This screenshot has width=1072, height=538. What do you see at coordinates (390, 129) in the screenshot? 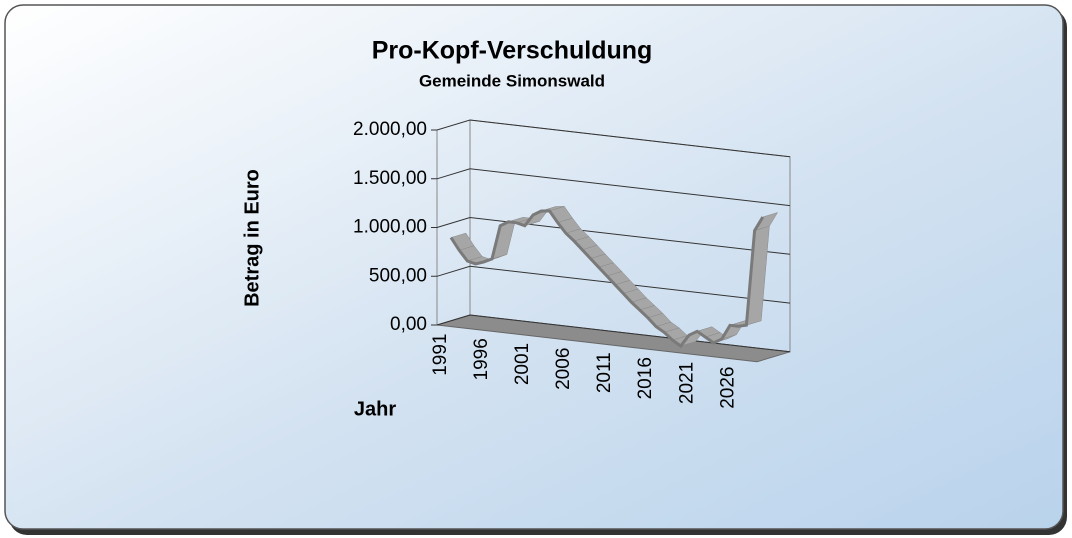
I see `y-tick-label: 2.000,00` at bounding box center [390, 129].